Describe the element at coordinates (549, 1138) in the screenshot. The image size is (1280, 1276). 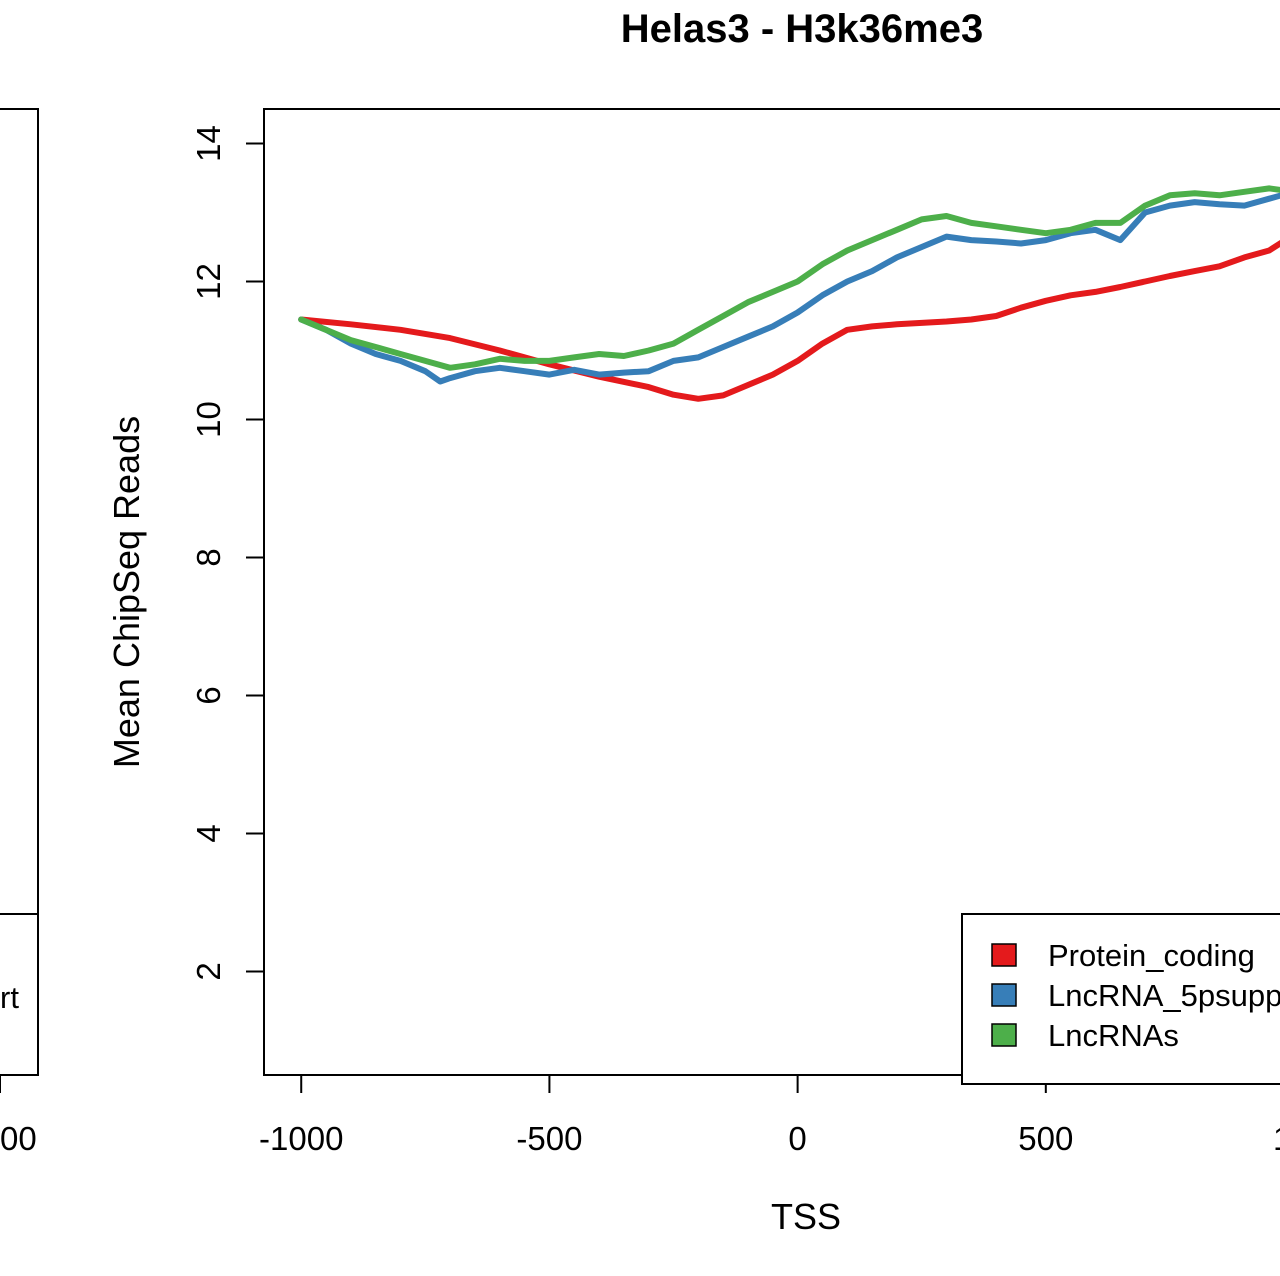
I see `x-tick-label: -500` at that location.